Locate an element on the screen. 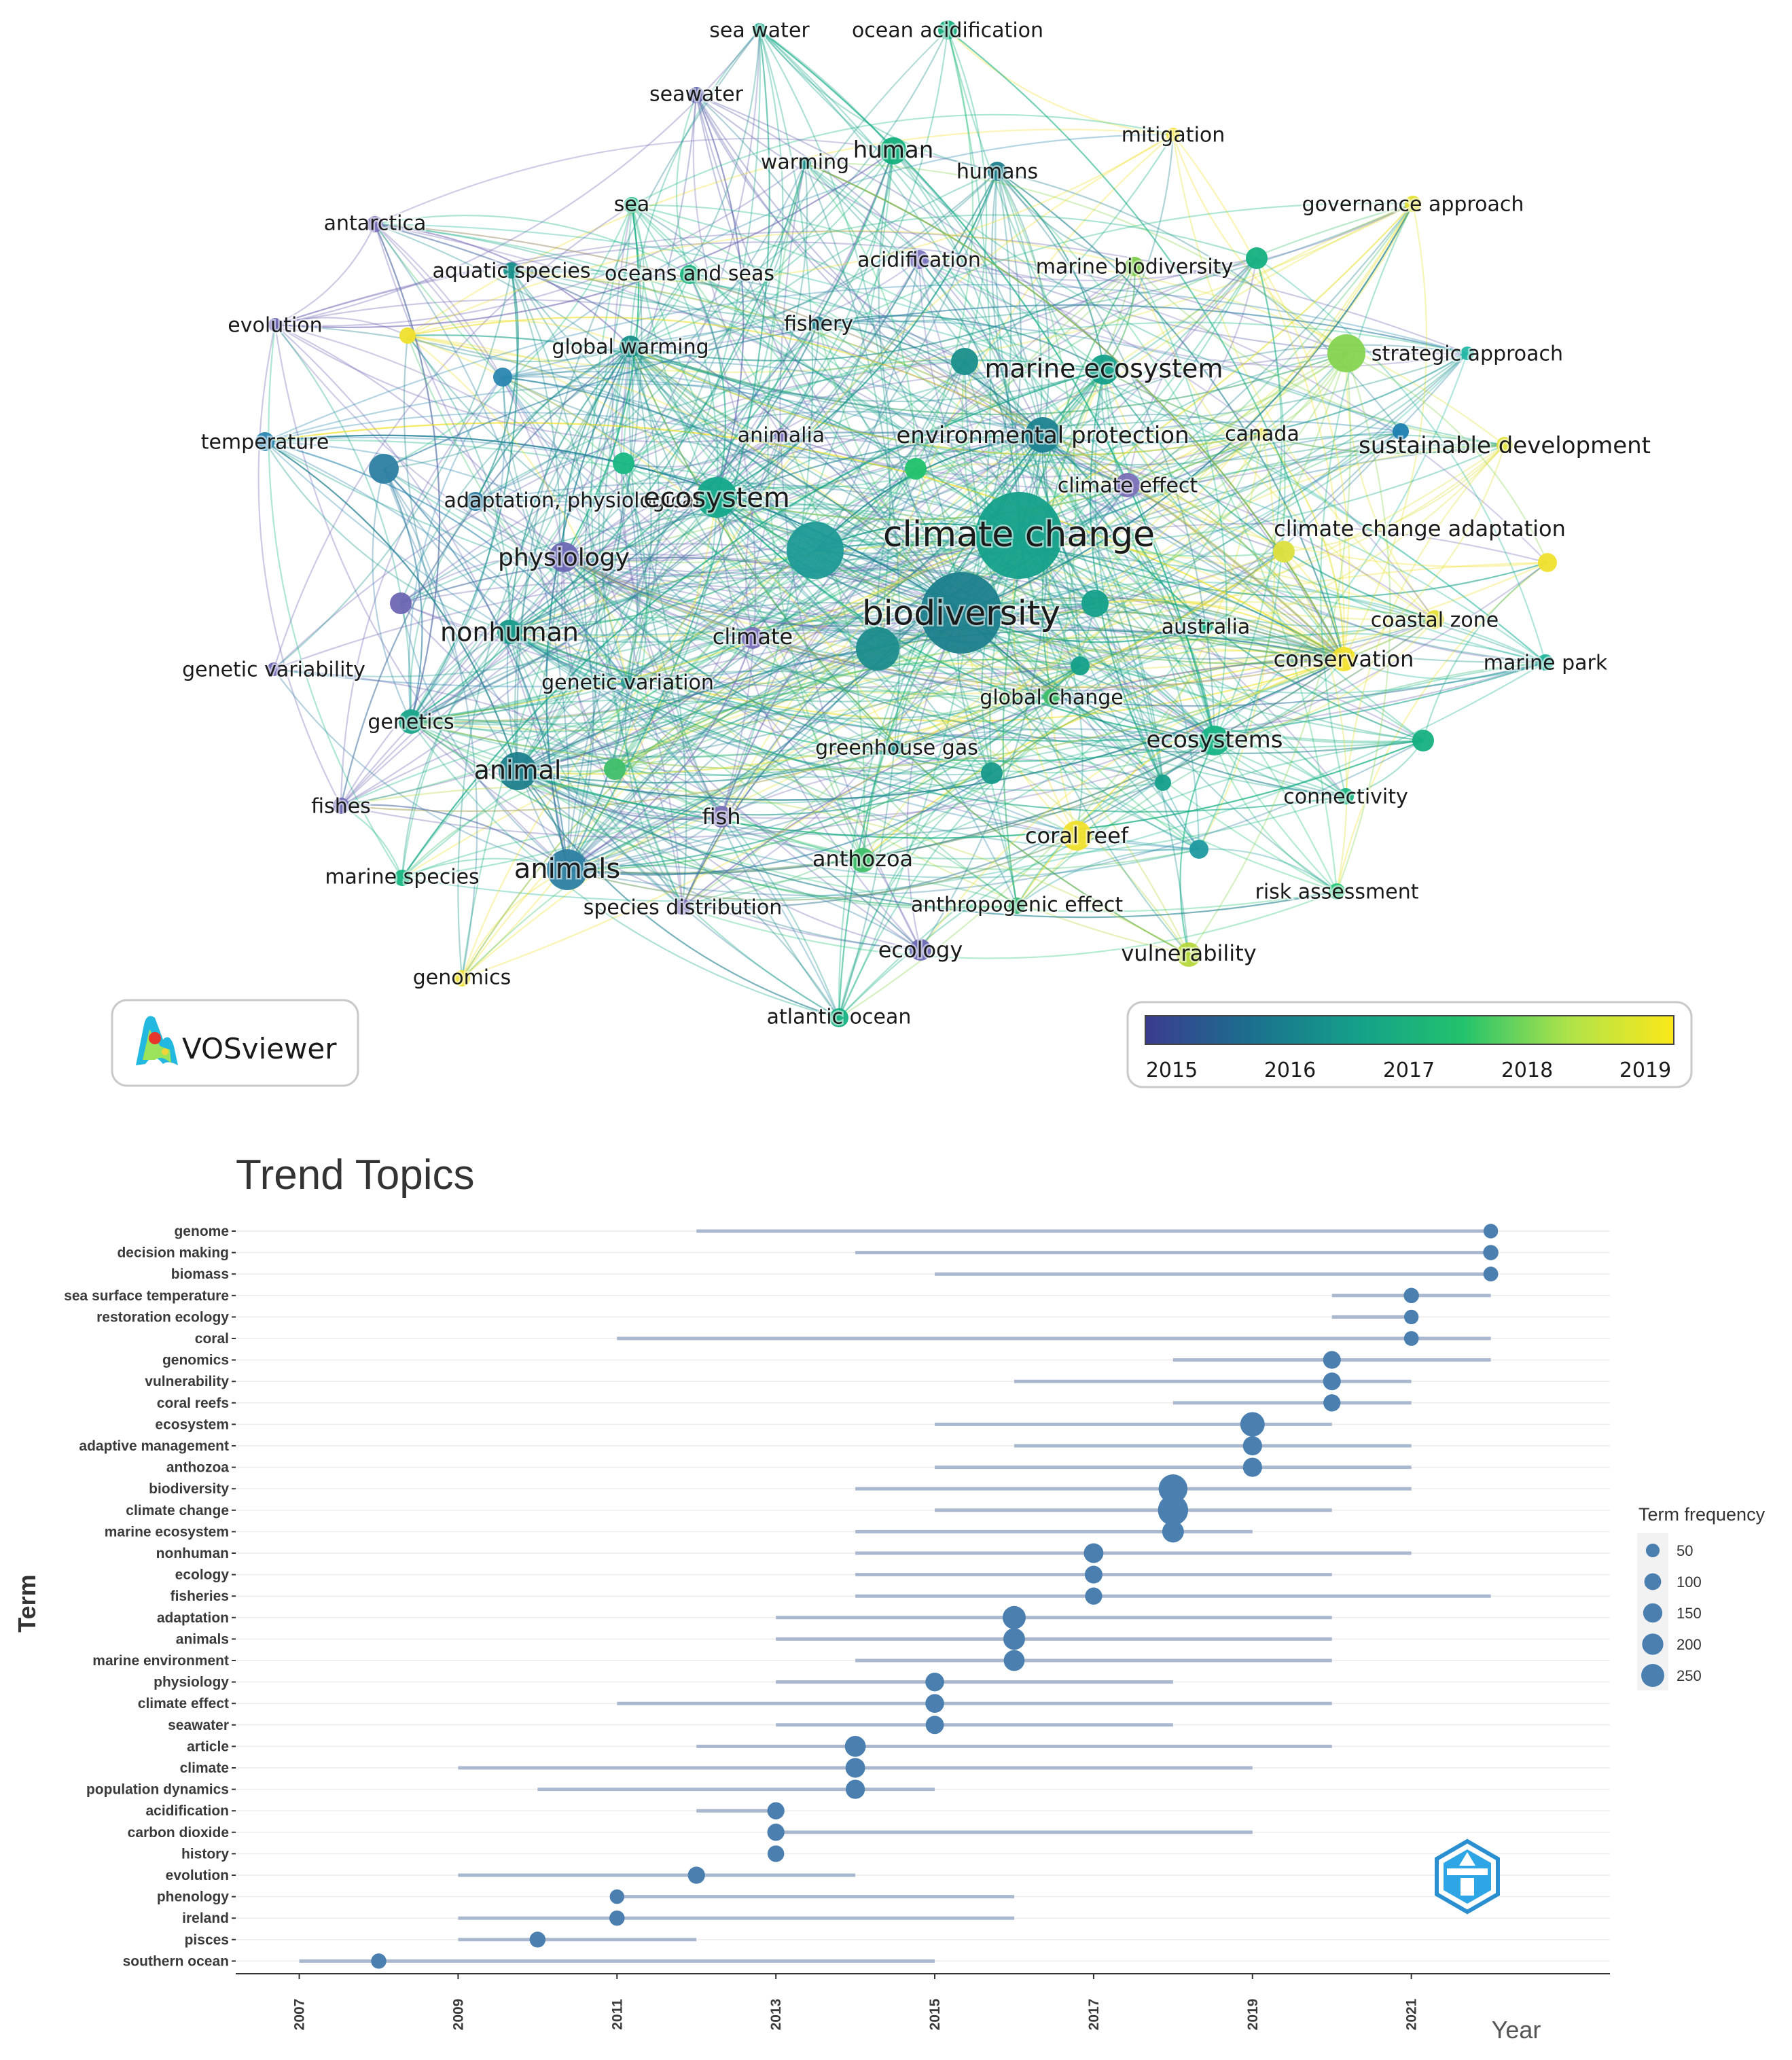  network-node-label: humans is located at coordinates (997, 172).